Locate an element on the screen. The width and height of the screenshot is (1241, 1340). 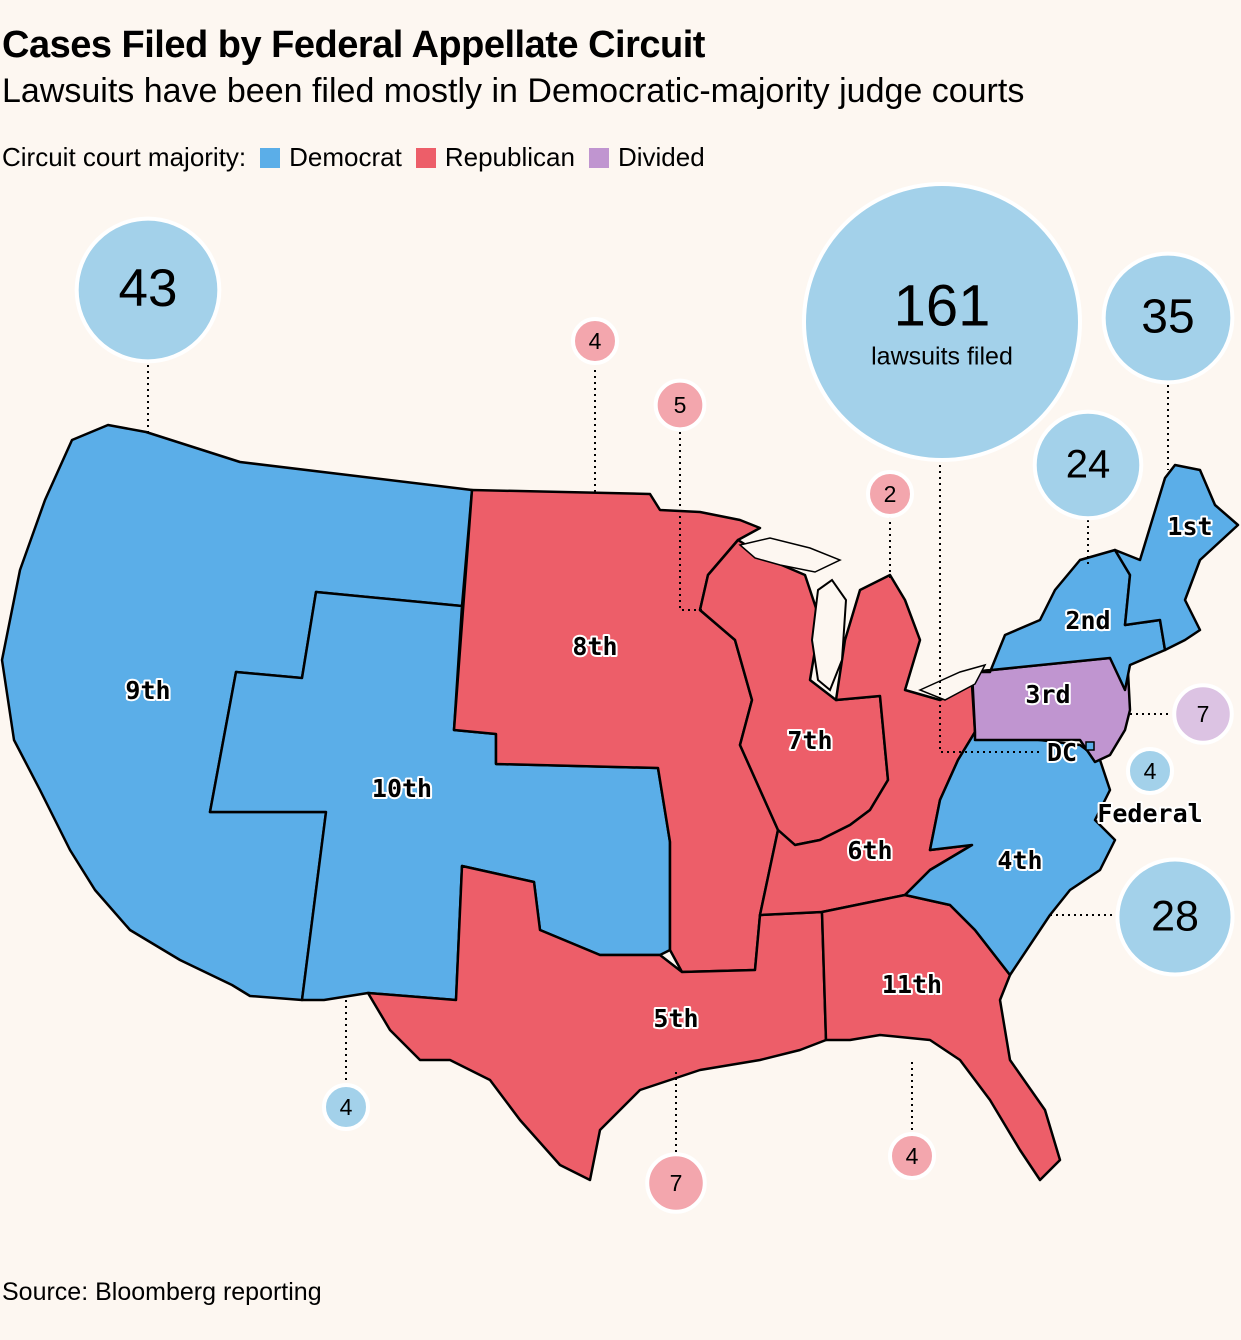
legend-item-divided: Divided is located at coordinates (646, 157).